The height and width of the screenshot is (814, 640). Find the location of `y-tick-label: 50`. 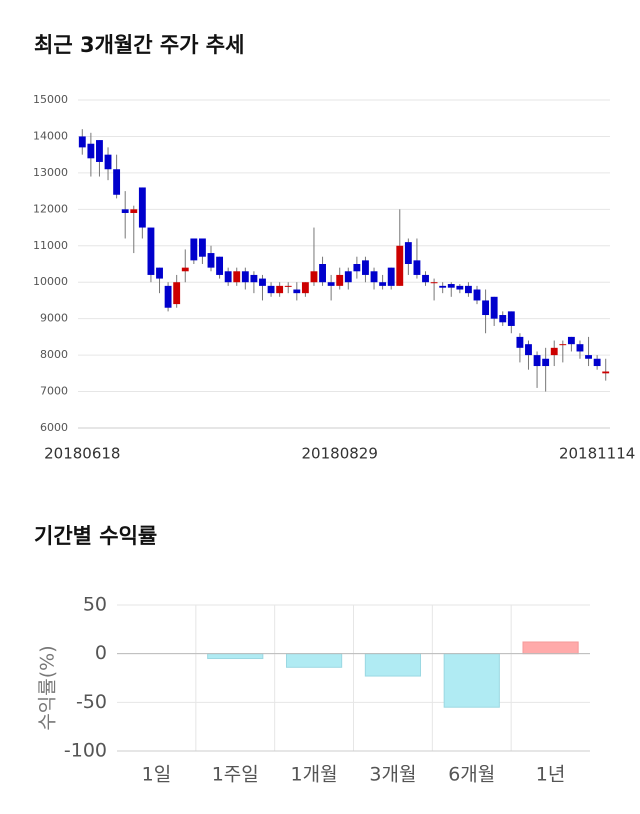

y-tick-label: 50 is located at coordinates (95, 605).